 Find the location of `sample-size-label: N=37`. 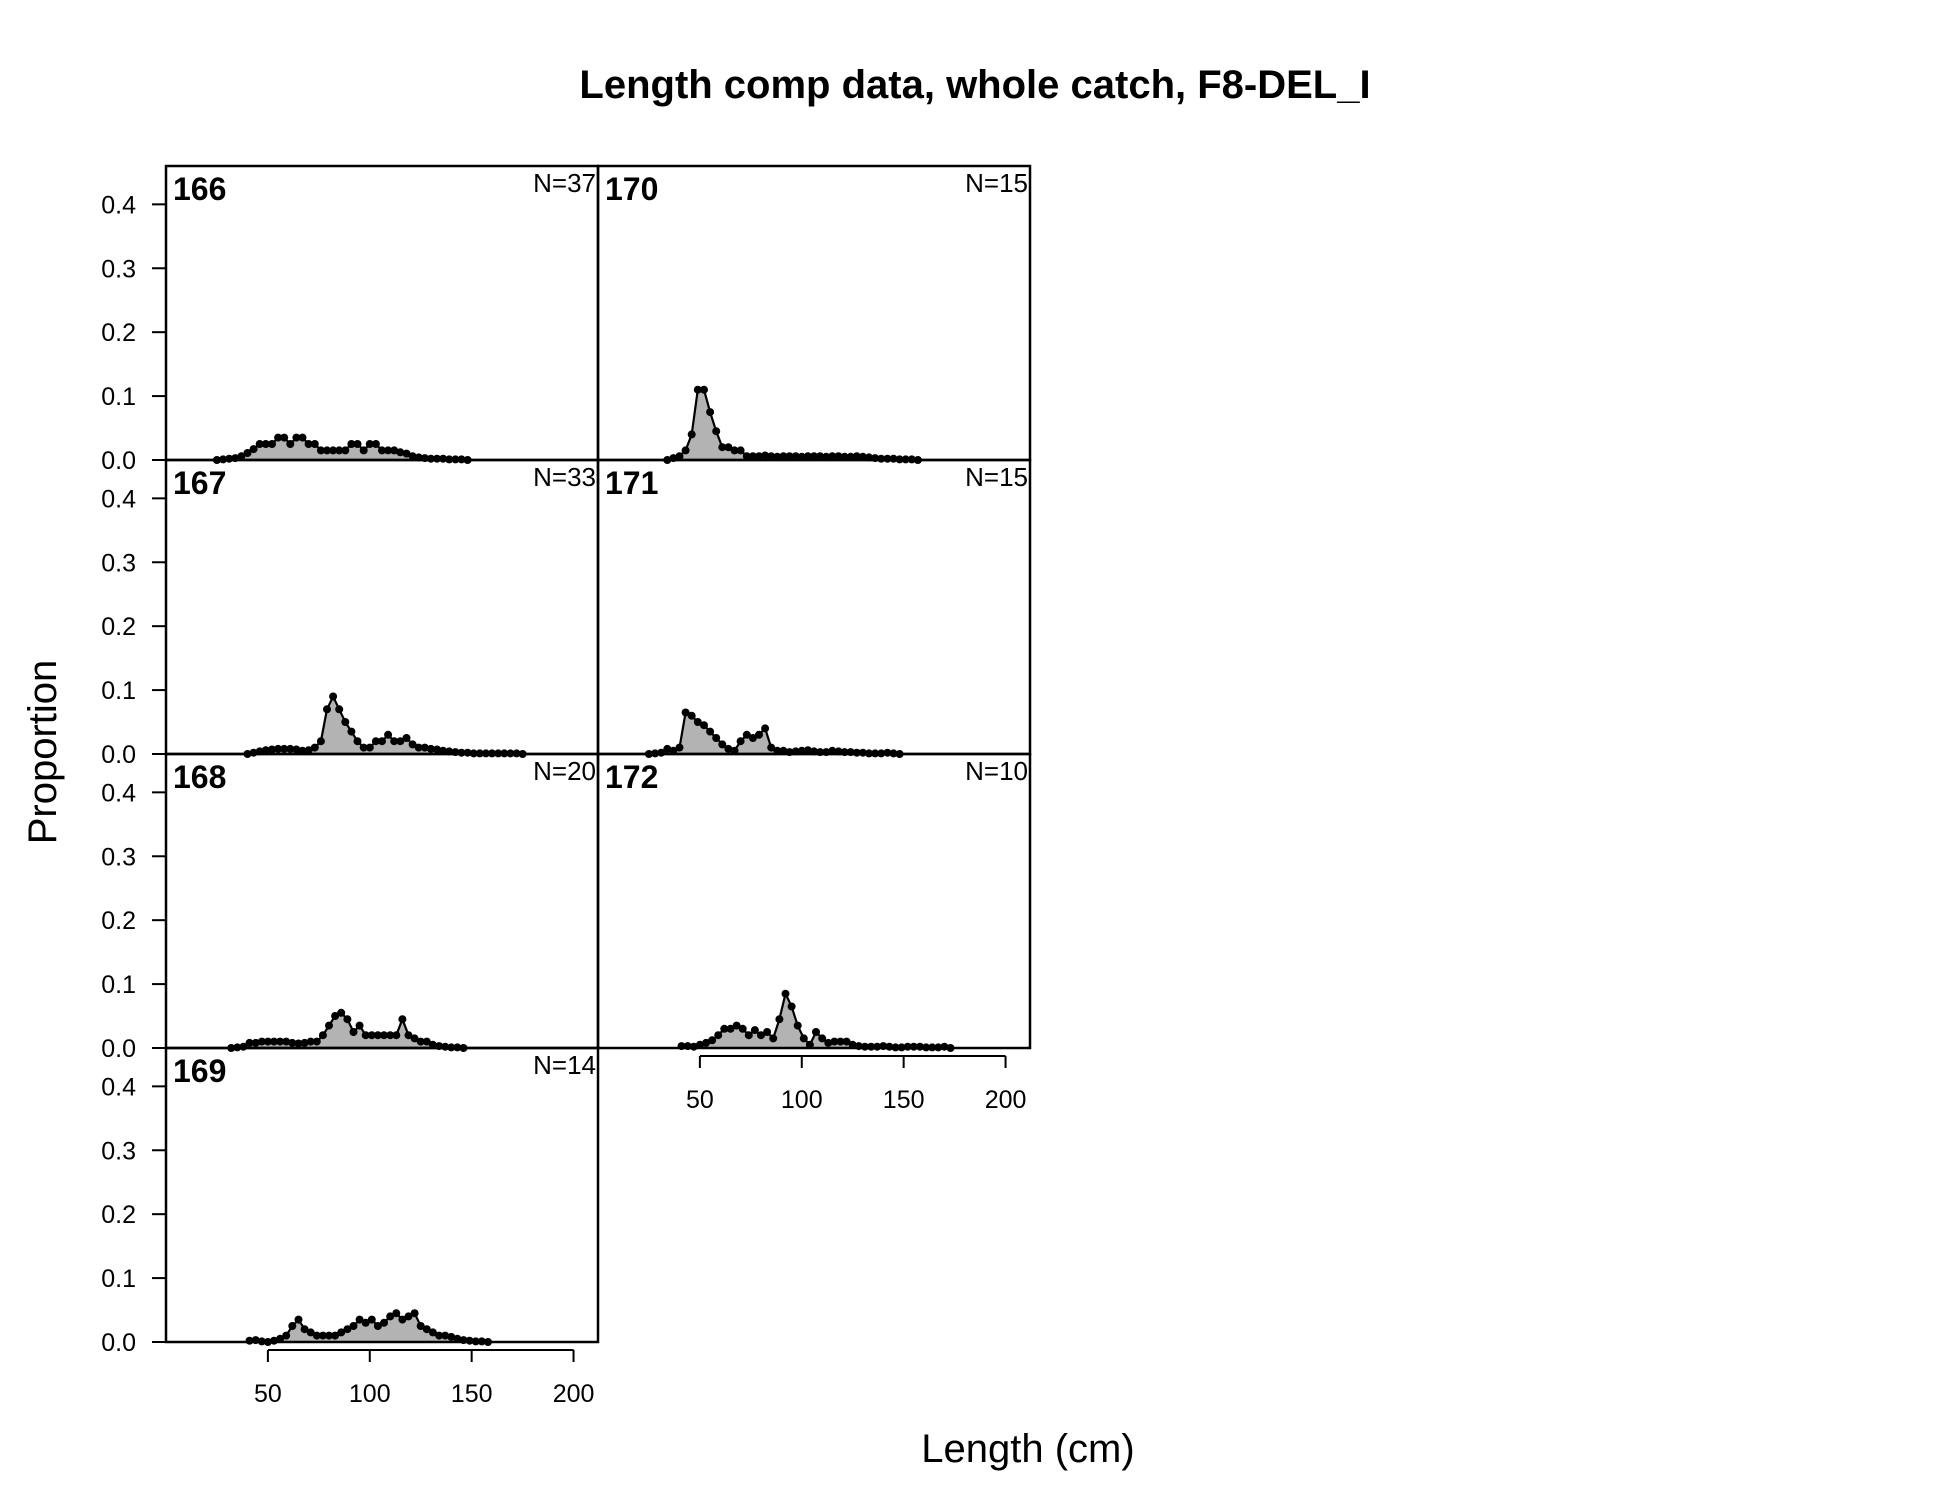

sample-size-label: N=37 is located at coordinates (564, 183).